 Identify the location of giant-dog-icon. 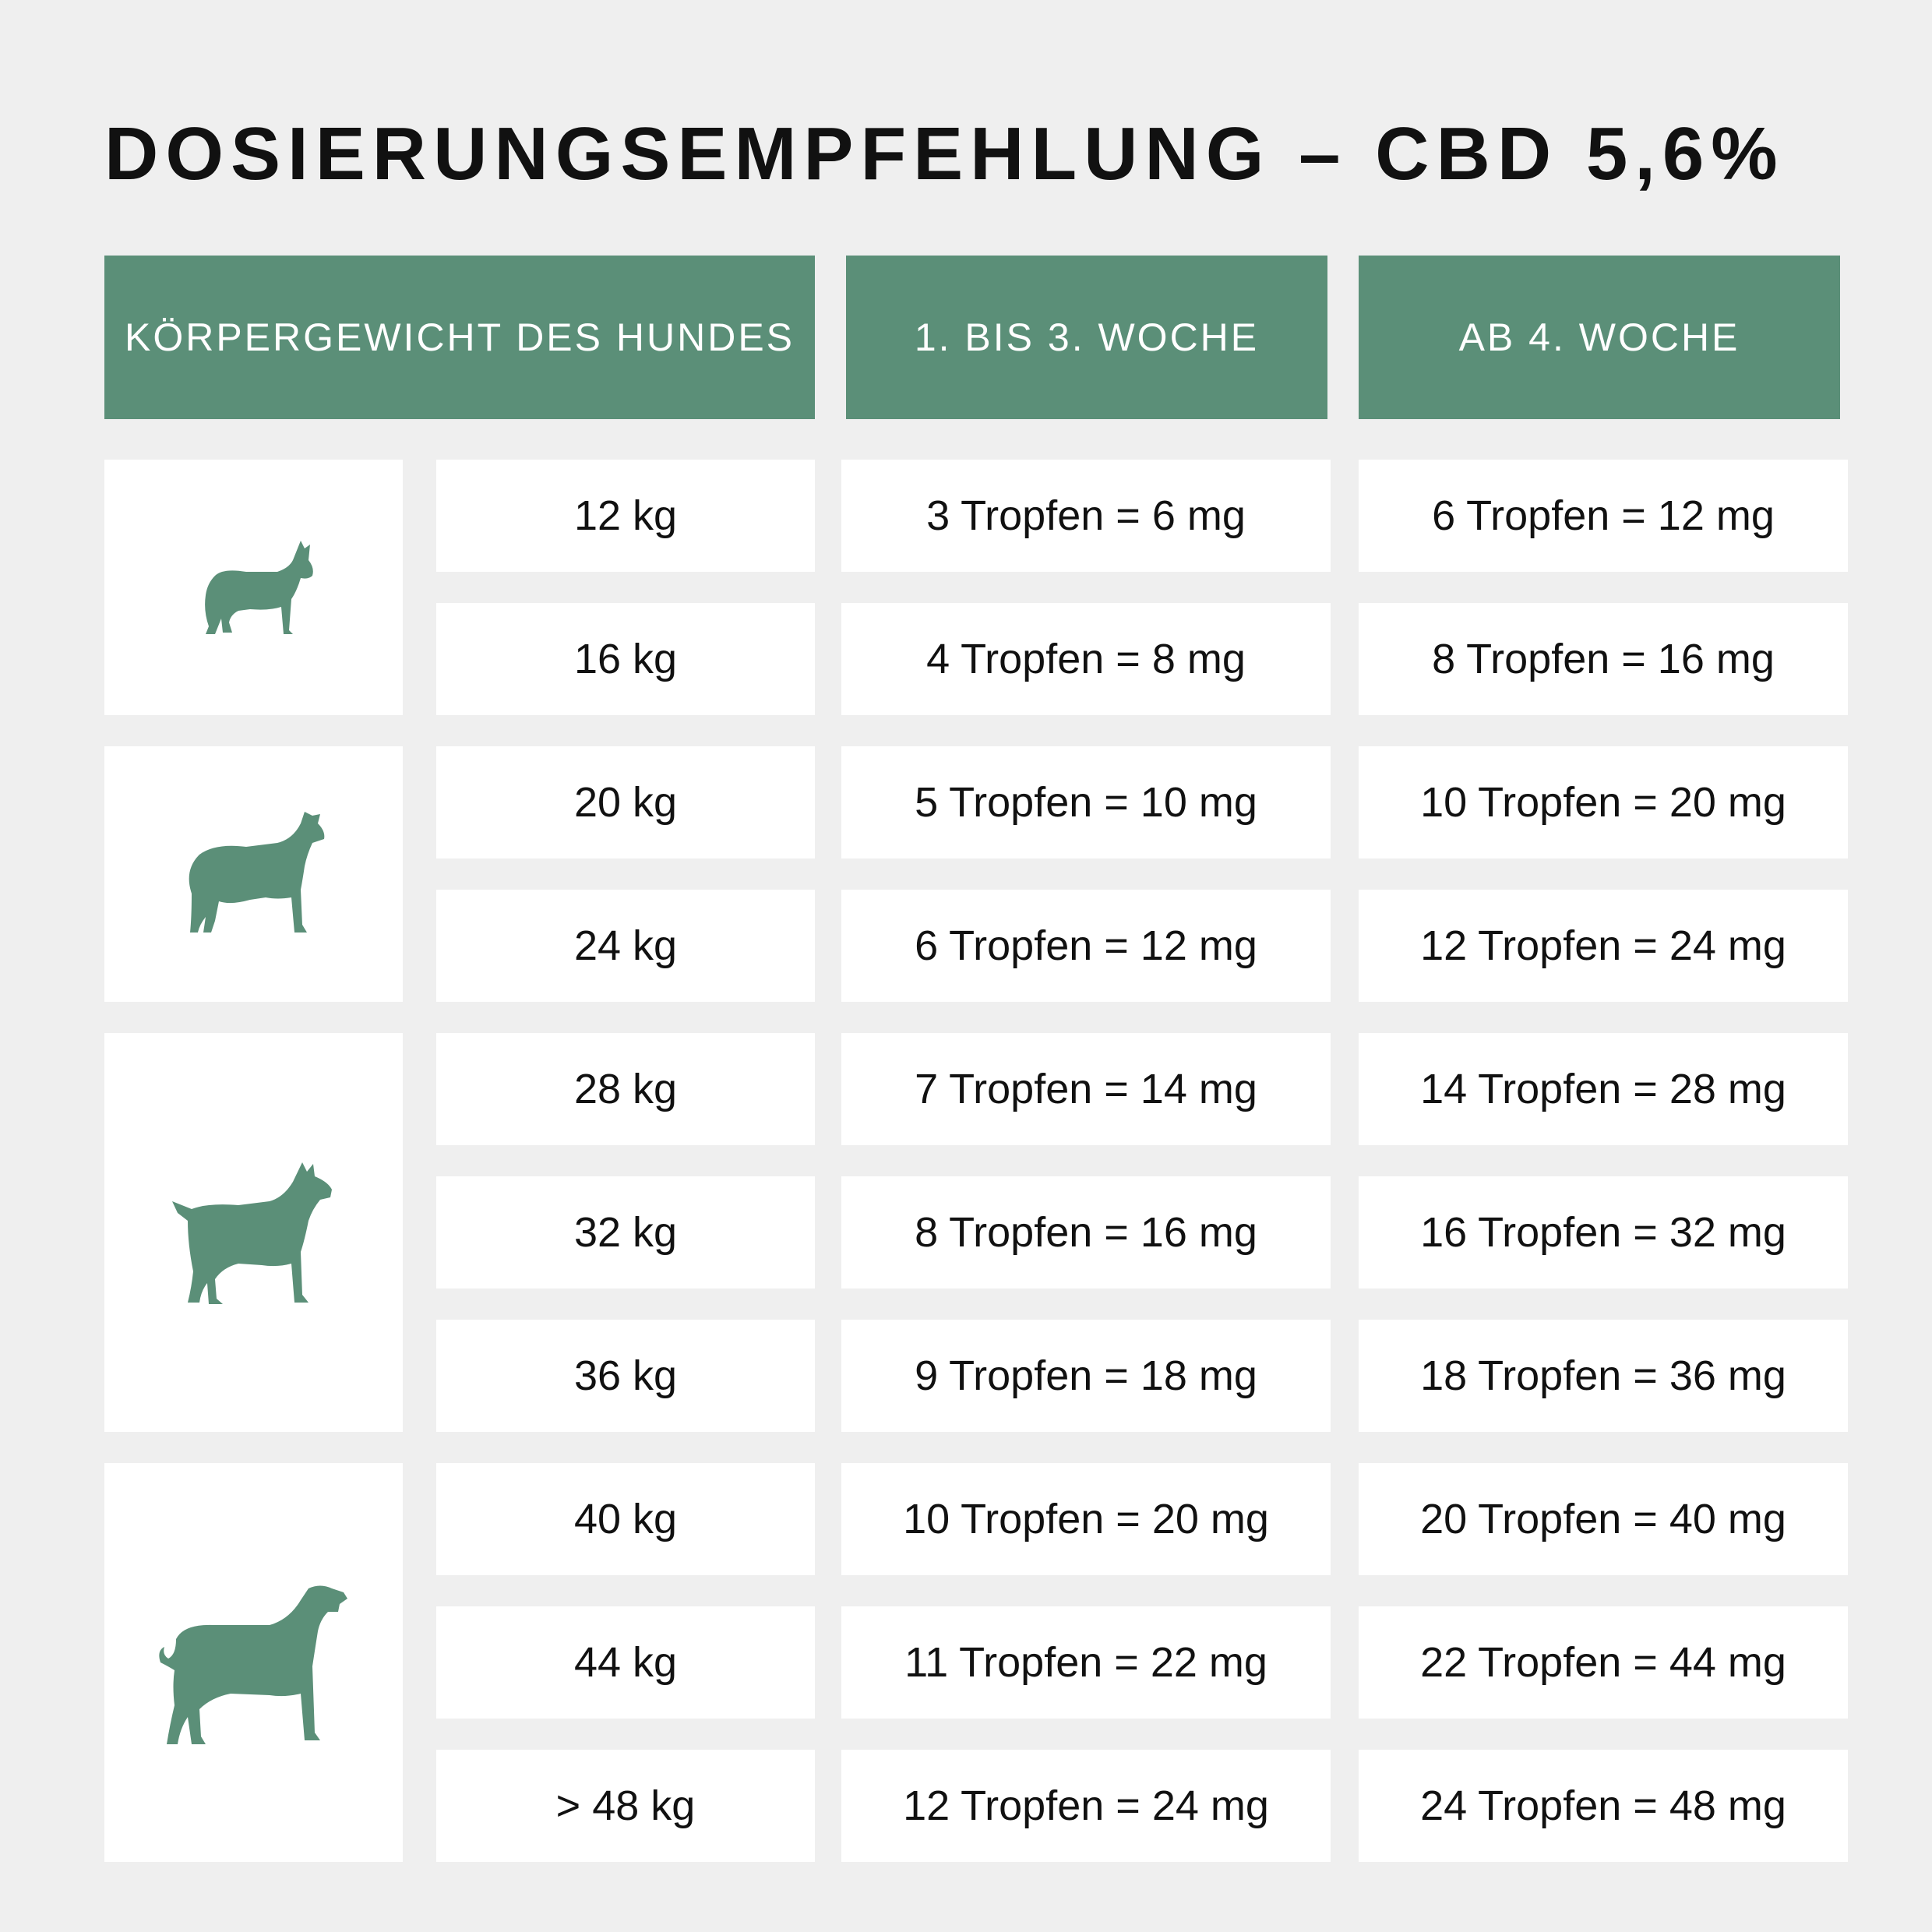
(253, 1665).